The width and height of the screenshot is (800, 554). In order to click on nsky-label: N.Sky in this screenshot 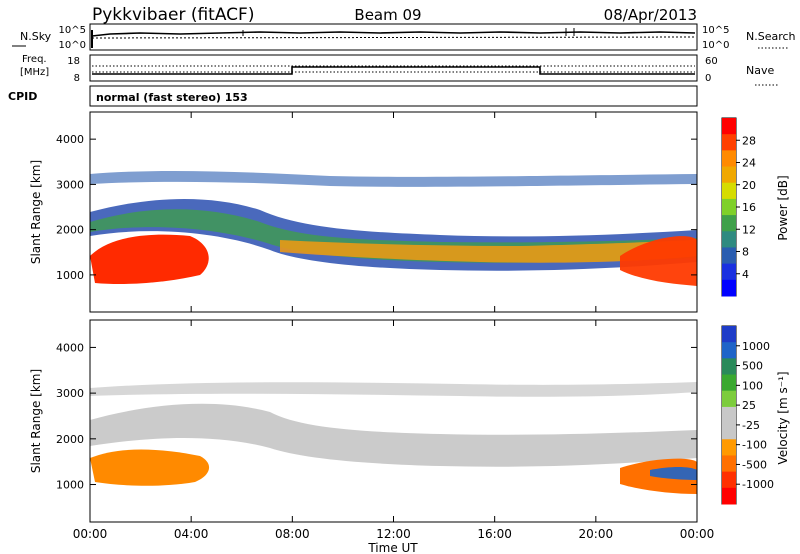, I will do `click(36, 36)`.